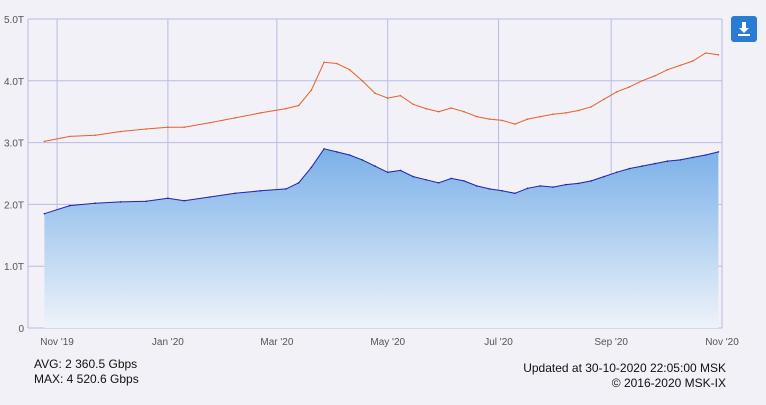 The height and width of the screenshot is (405, 766). I want to click on y-tick-label: 4.0T, so click(14, 82).